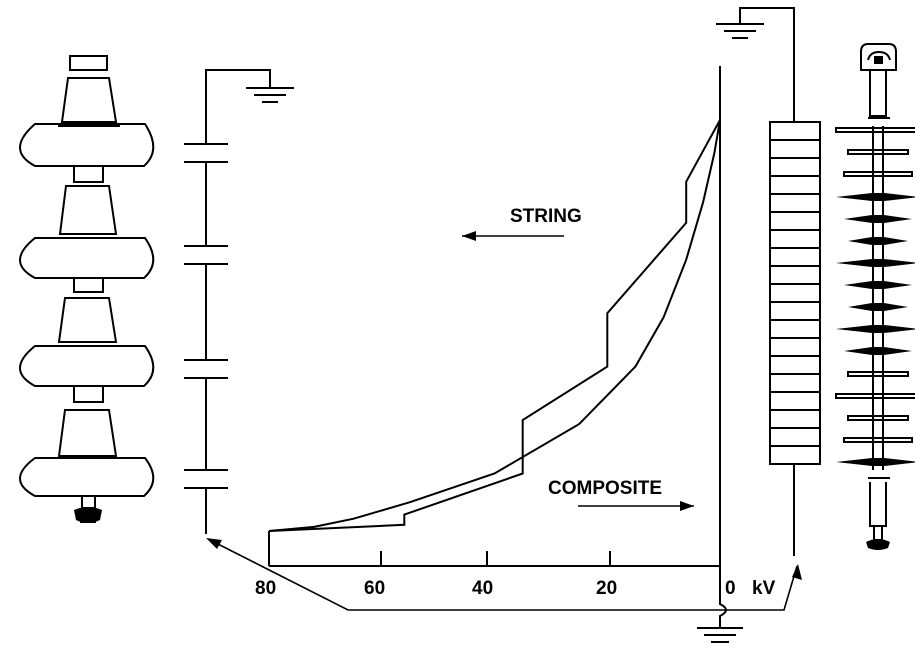  Describe the element at coordinates (515, 588) in the screenshot. I see `x-axis-tick-labels: 80 60 40 20 0 kV` at that location.